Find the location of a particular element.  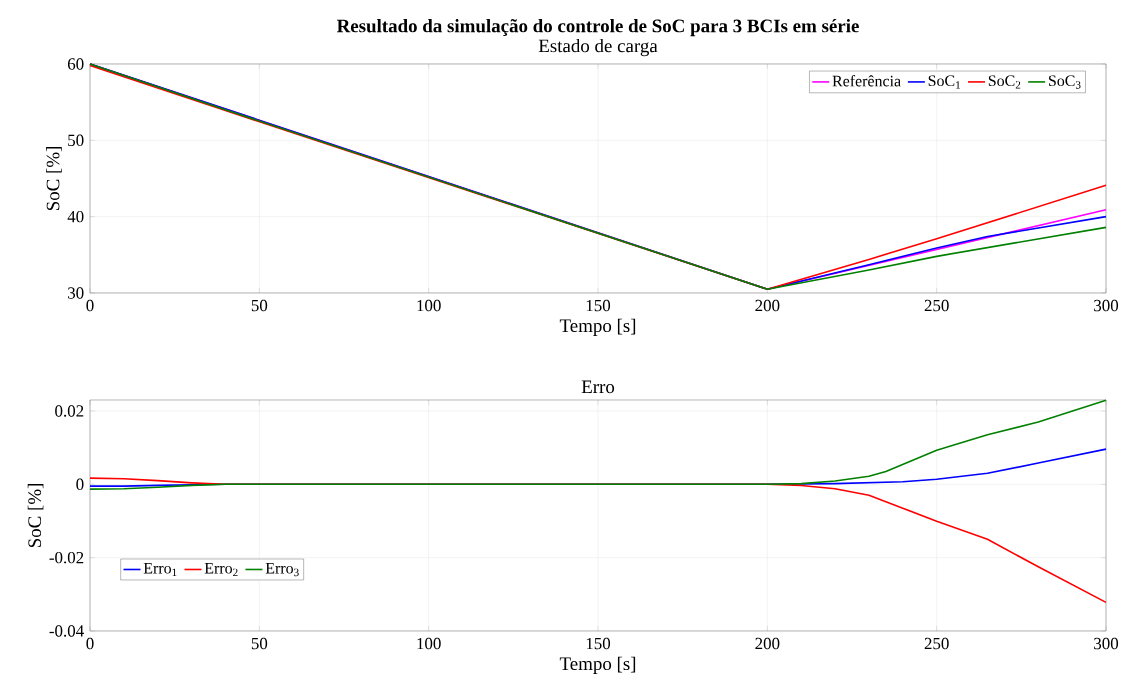

y-tick-label: 40 is located at coordinates (75, 216).